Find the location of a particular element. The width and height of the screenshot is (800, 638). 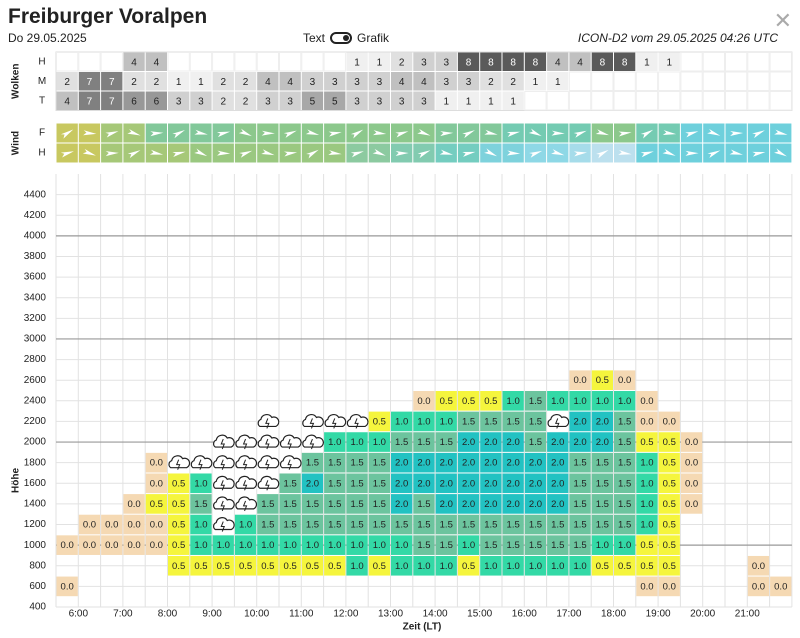

cloud-cell-value: 3 is located at coordinates (424, 62).